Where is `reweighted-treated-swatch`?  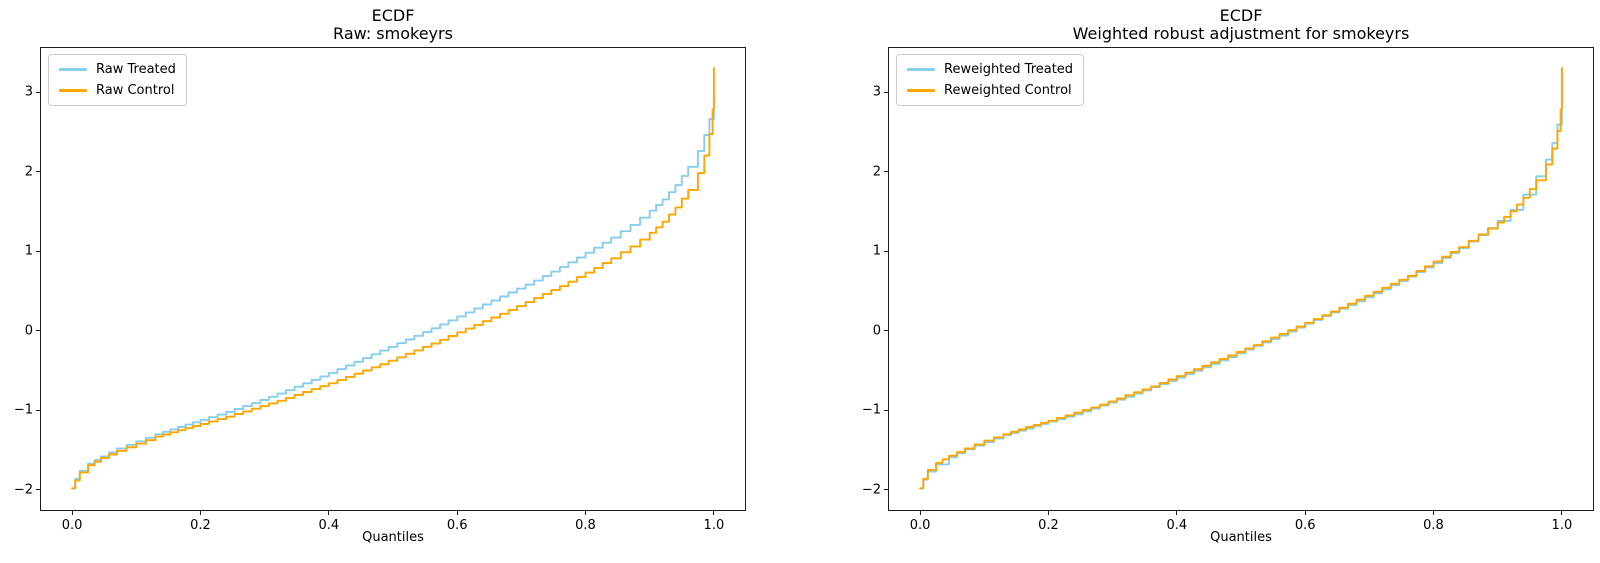
reweighted-treated-swatch is located at coordinates (921, 69).